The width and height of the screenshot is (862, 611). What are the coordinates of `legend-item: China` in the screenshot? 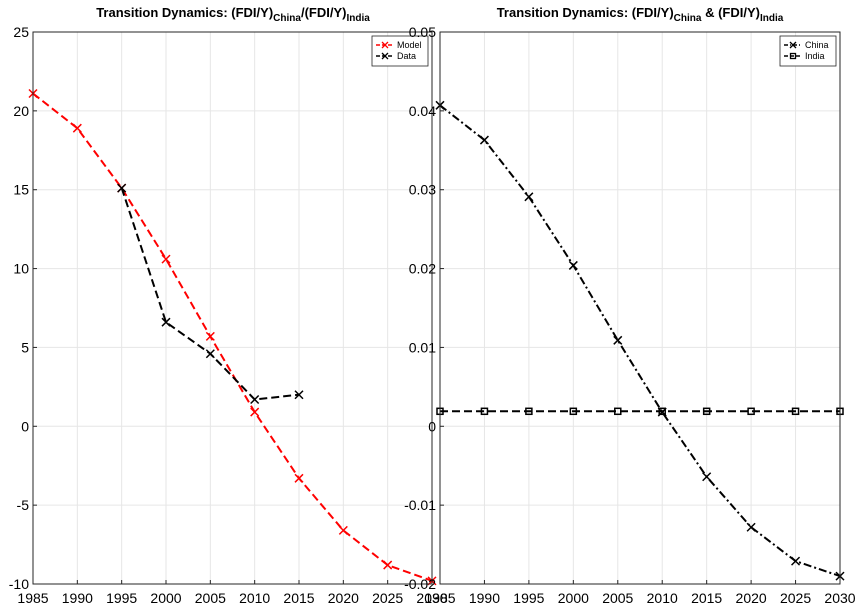 It's located at (806, 45).